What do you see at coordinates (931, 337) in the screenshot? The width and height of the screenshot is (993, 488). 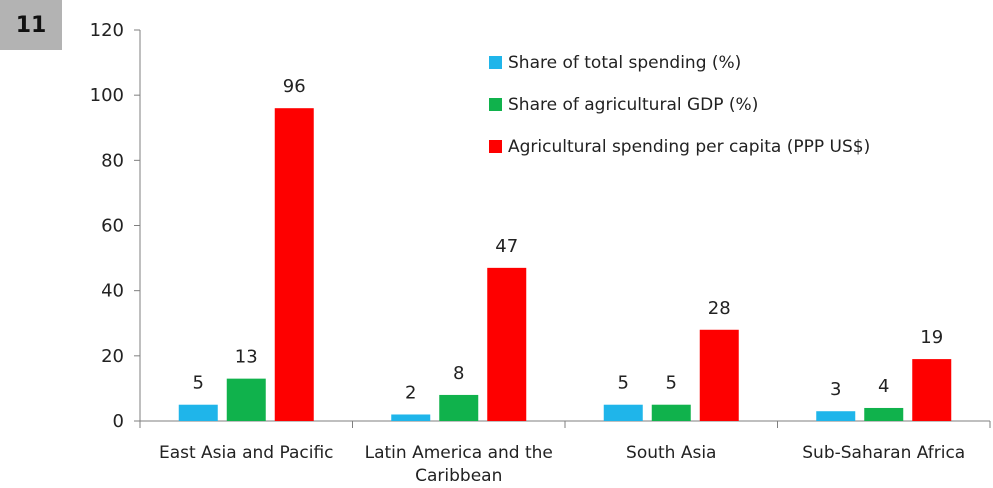 I see `data-label: 19` at bounding box center [931, 337].